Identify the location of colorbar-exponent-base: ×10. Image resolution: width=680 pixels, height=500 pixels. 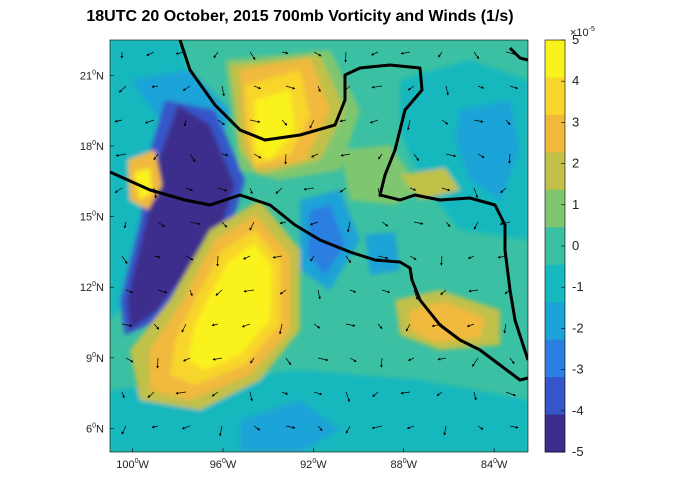
(579, 33).